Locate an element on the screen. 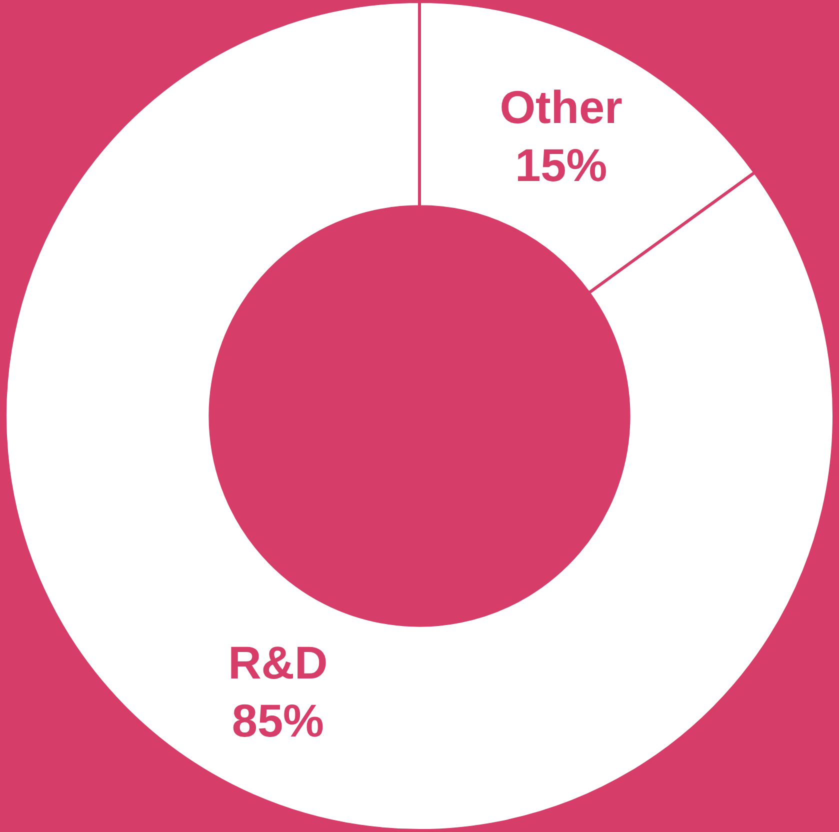 The image size is (839, 832). slice-label: Other is located at coordinates (561, 106).